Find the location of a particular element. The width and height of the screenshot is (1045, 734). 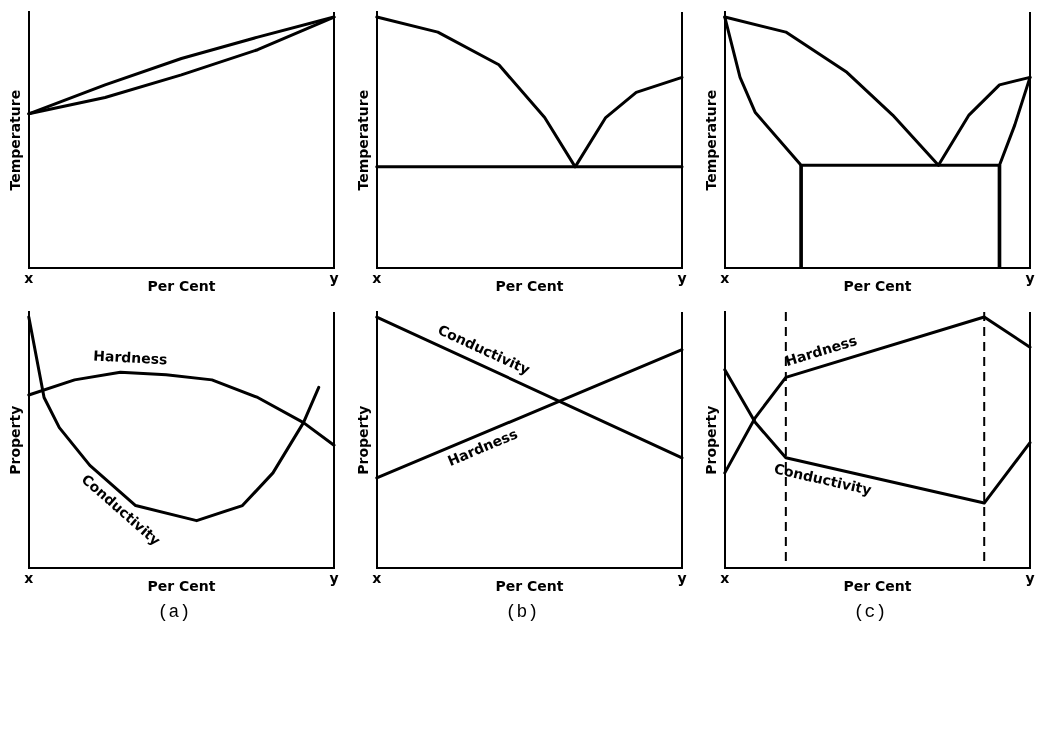

text: (c) is located at coordinates (870, 612).